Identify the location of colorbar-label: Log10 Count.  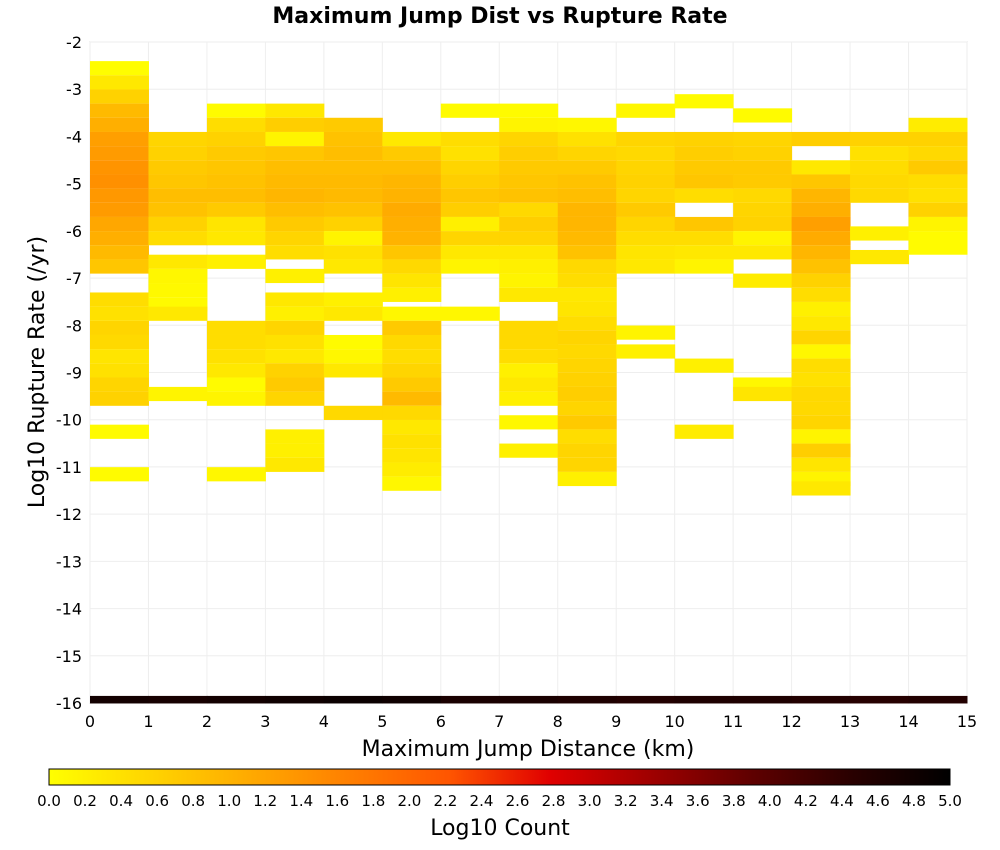
(500, 828).